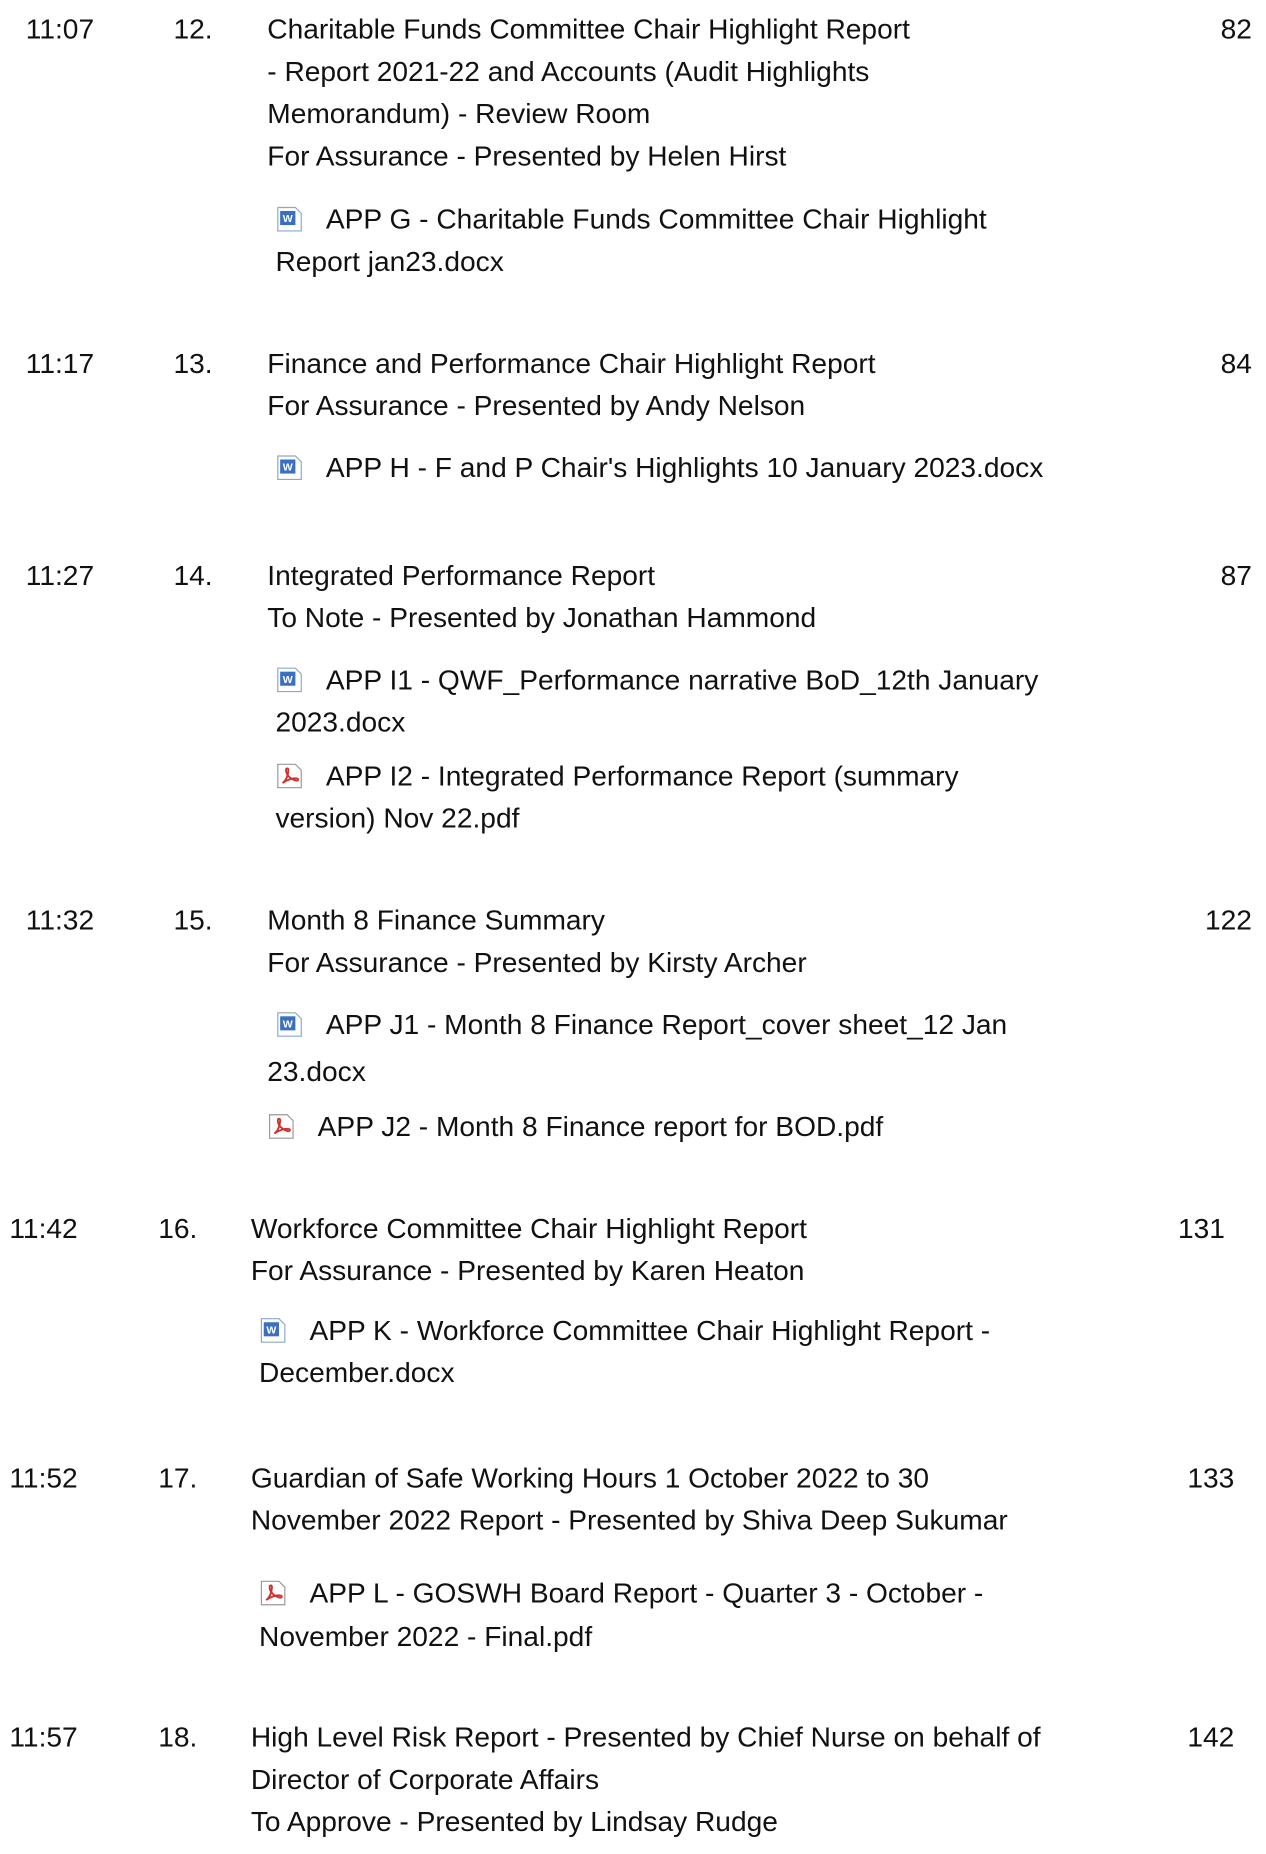  Describe the element at coordinates (459, 114) in the screenshot. I see `item-line: Memorandum) - Review Room` at that location.